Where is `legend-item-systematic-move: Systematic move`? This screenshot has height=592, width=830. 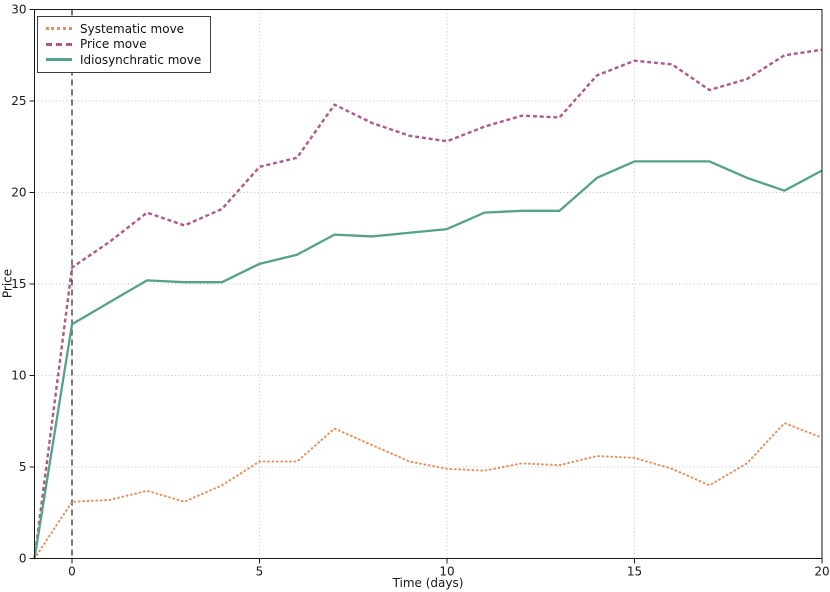 legend-item-systematic-move: Systematic move is located at coordinates (123, 29).